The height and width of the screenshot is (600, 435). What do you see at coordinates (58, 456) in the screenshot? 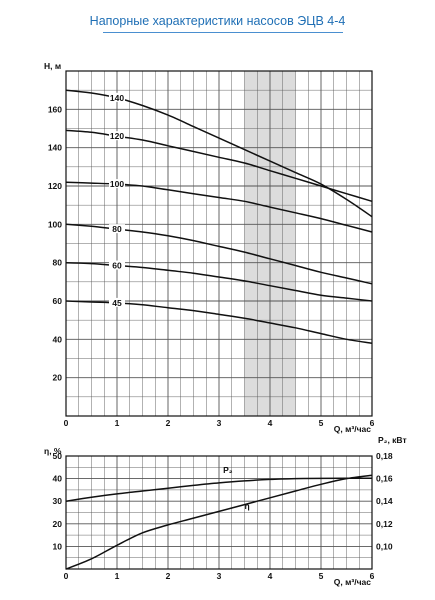
I see `y-tick-label: 50` at bounding box center [58, 456].